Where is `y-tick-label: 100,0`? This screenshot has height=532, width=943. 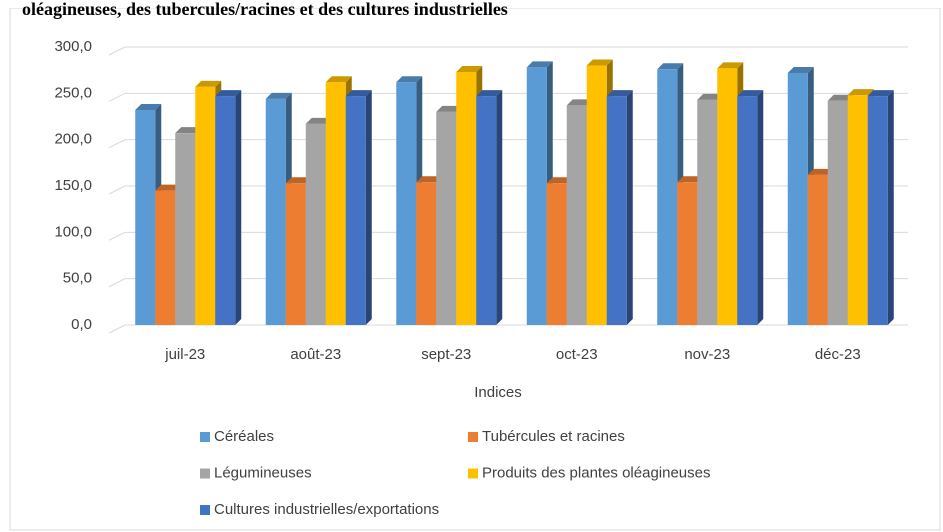 y-tick-label: 100,0 is located at coordinates (73, 231).